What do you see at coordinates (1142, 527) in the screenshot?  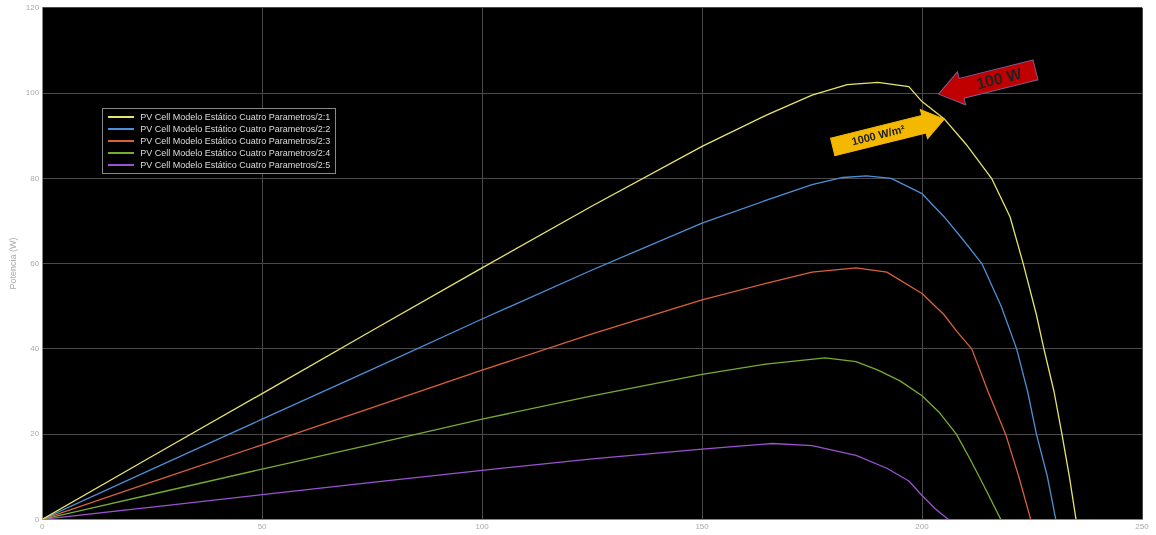 I see `x-tick-label: 250` at bounding box center [1142, 527].